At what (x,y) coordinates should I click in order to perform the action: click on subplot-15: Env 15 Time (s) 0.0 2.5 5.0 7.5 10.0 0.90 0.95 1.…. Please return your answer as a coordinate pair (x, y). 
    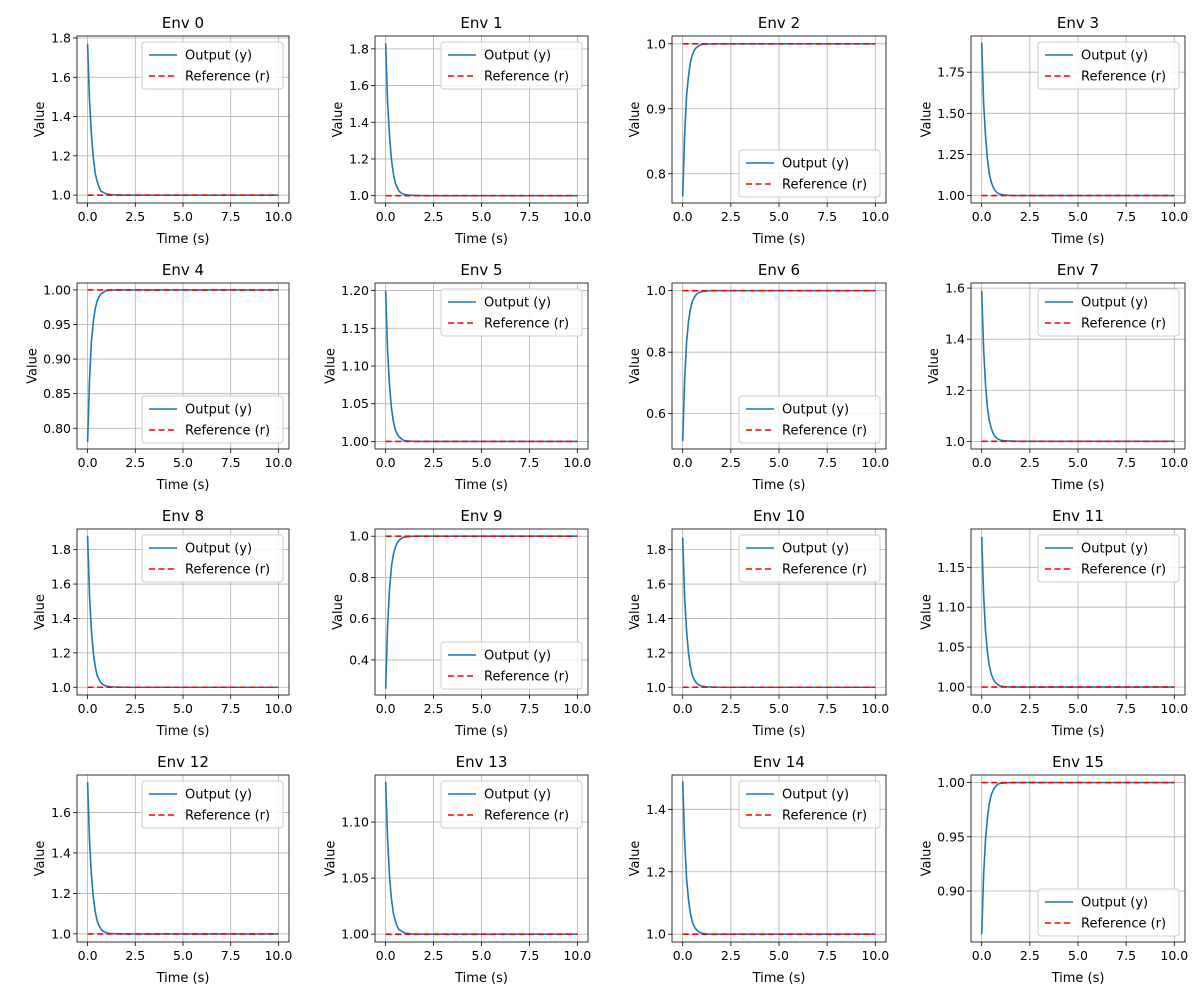
    Looking at the image, I should click on (1054, 869).